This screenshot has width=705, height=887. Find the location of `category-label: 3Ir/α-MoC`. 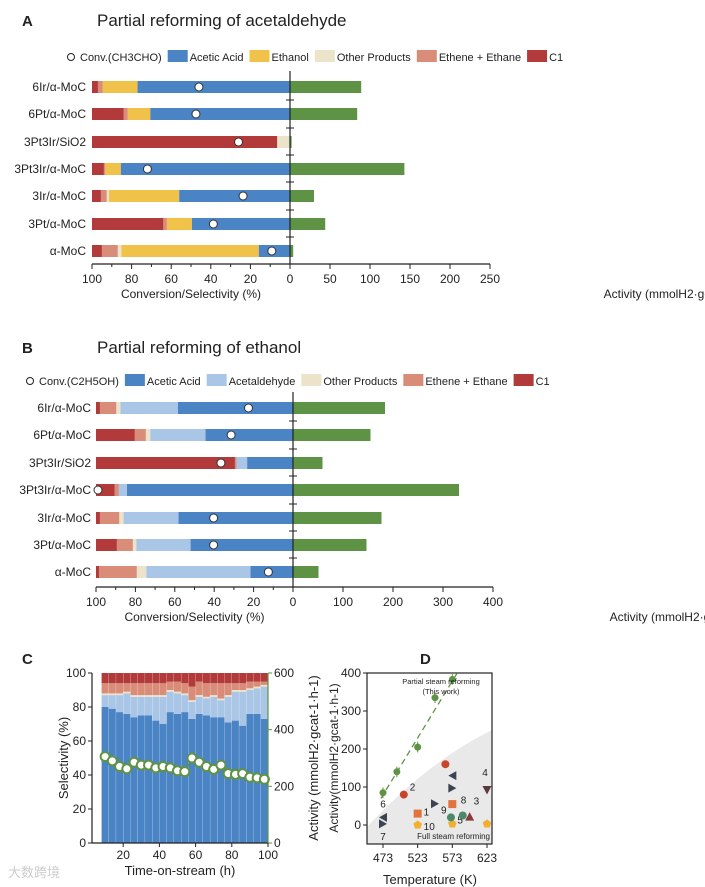

category-label: 3Ir/α-MoC is located at coordinates (64, 518).